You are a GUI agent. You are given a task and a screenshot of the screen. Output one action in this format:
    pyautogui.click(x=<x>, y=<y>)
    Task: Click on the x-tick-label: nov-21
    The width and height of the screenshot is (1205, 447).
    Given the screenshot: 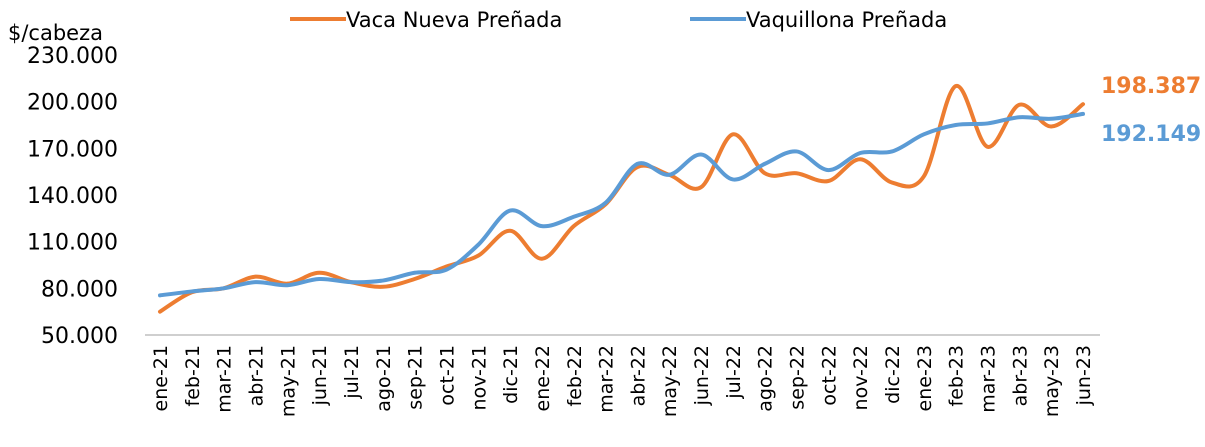 What is the action you would take?
    pyautogui.click(x=479, y=377)
    